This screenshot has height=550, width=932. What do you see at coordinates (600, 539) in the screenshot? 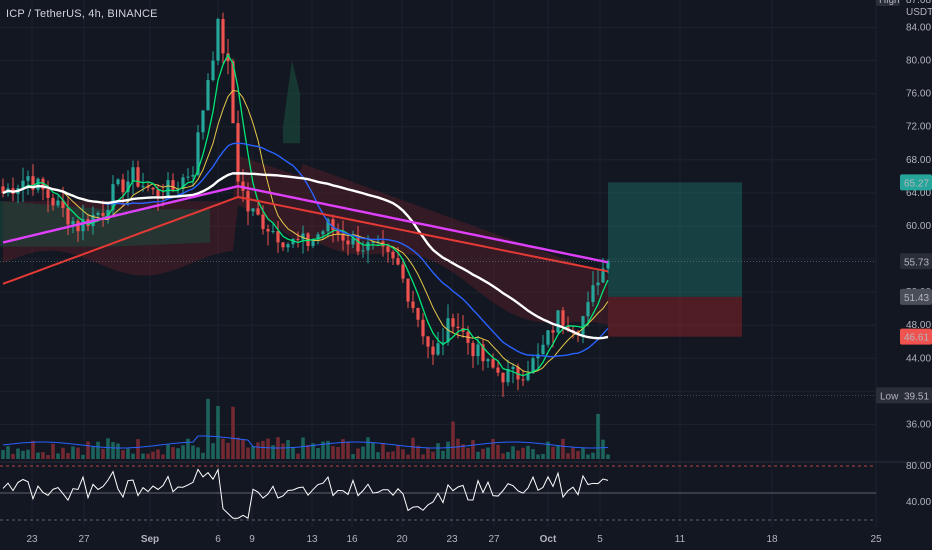
I see `time-tick-label: 5` at bounding box center [600, 539].